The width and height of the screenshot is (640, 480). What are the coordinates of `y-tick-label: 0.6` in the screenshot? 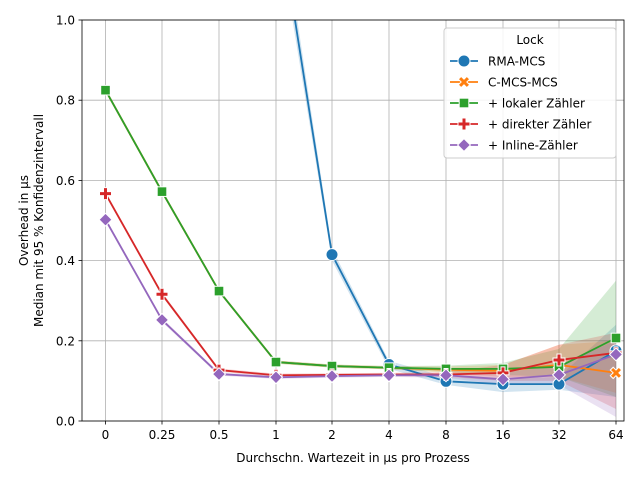 It's located at (65, 181).